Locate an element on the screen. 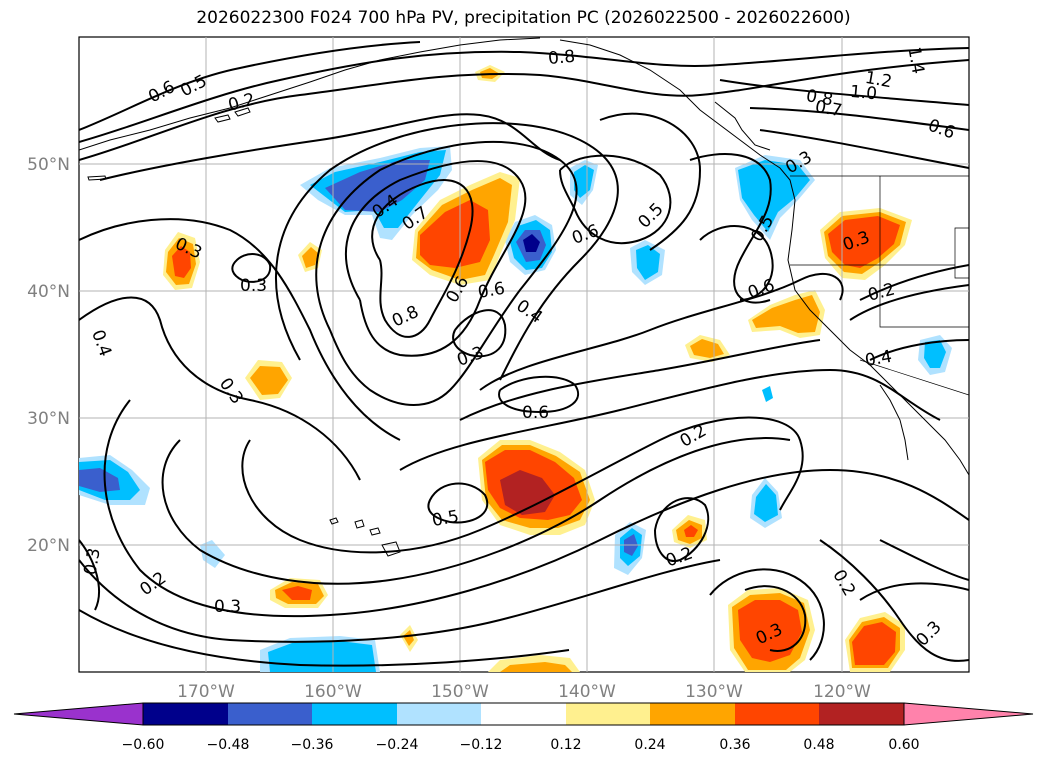 The image size is (1047, 765). lat-label: 40°N is located at coordinates (48, 292).